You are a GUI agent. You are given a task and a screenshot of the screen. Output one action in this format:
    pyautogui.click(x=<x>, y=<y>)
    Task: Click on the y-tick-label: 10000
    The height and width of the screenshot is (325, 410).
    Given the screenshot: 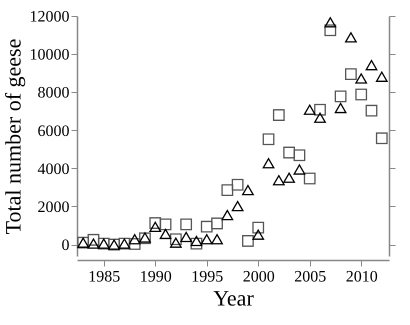 What is the action you would take?
    pyautogui.click(x=50, y=55)
    